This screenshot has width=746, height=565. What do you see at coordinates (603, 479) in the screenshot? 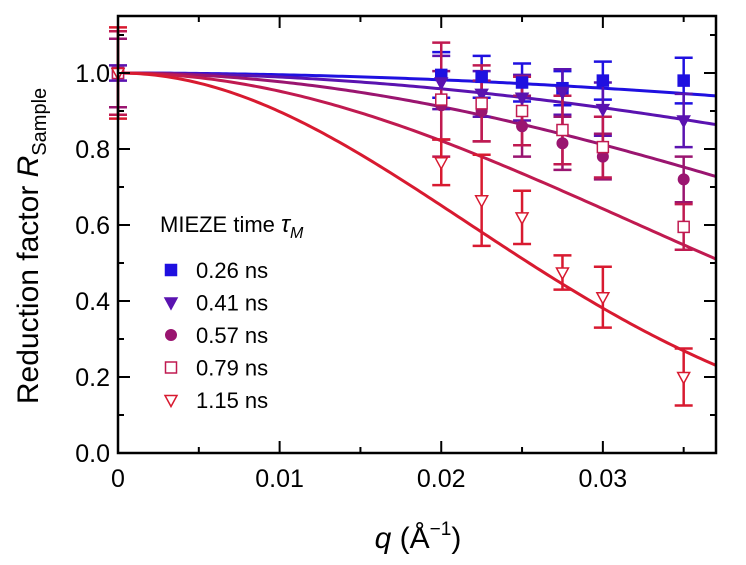
I see `x-tick-label: 0.03` at bounding box center [603, 479].